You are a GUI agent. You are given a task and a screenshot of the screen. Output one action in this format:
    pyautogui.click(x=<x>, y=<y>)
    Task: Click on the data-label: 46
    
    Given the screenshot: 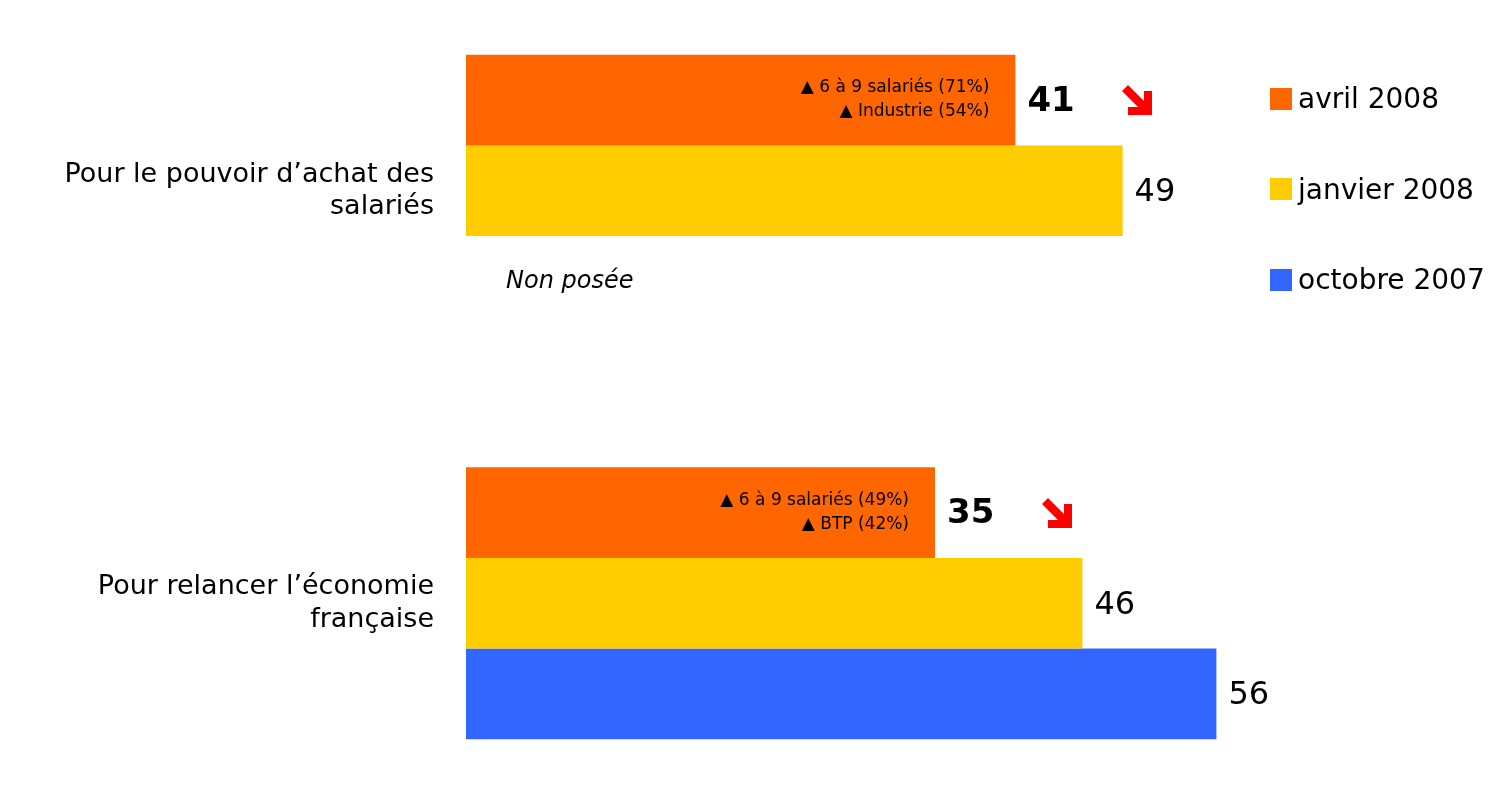 What is the action you would take?
    pyautogui.click(x=1115, y=602)
    